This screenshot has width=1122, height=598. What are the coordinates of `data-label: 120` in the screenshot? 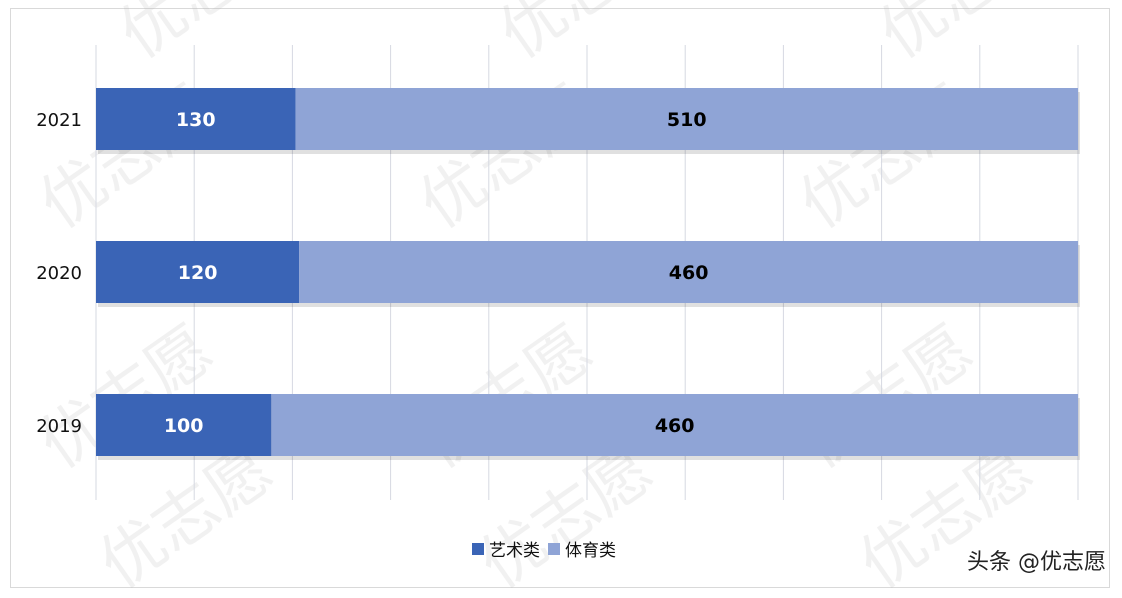 It's located at (198, 273).